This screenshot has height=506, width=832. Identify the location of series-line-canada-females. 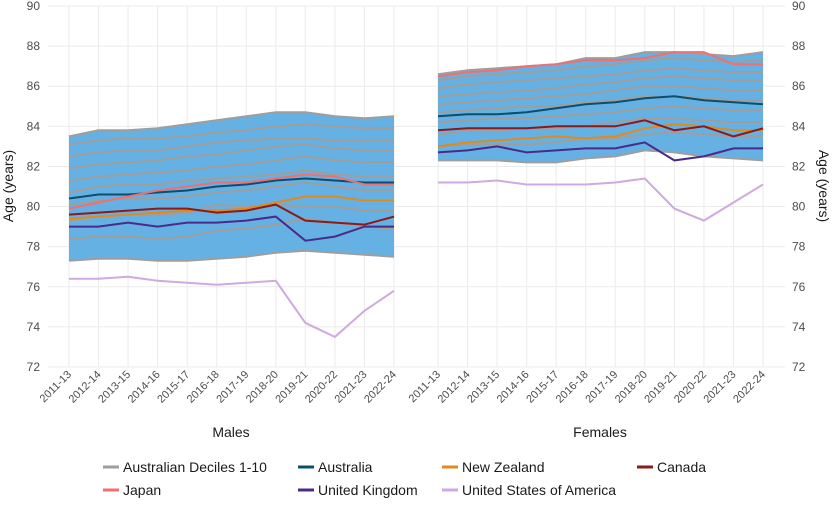
(600, 128).